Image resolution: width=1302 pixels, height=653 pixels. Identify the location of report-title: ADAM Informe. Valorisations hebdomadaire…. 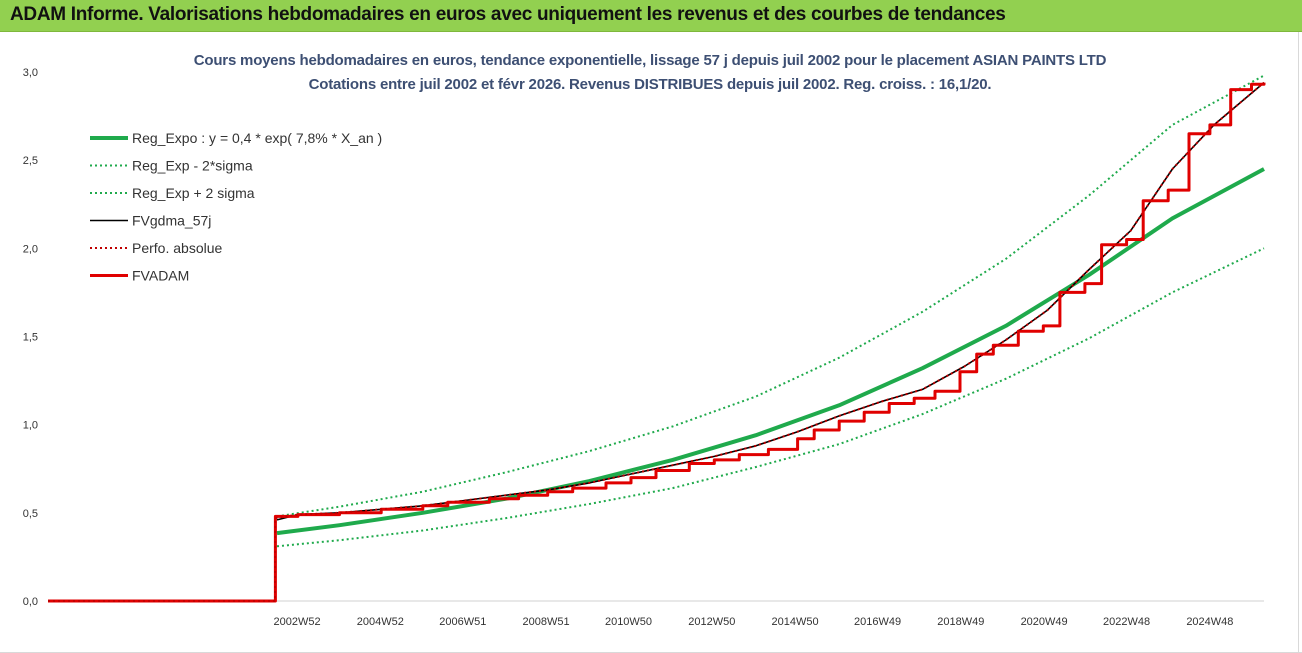
(508, 14).